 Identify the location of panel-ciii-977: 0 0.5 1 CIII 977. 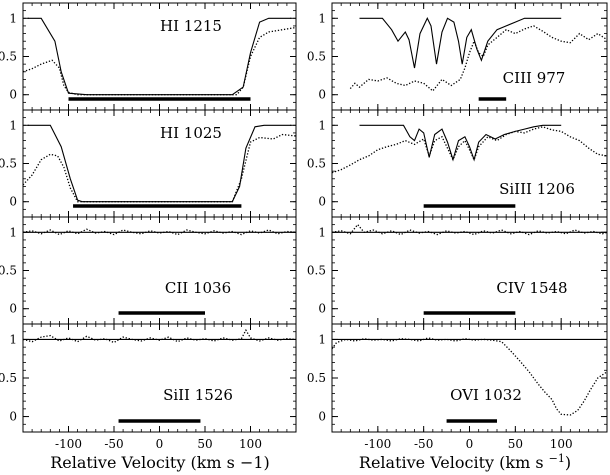
(457, 56).